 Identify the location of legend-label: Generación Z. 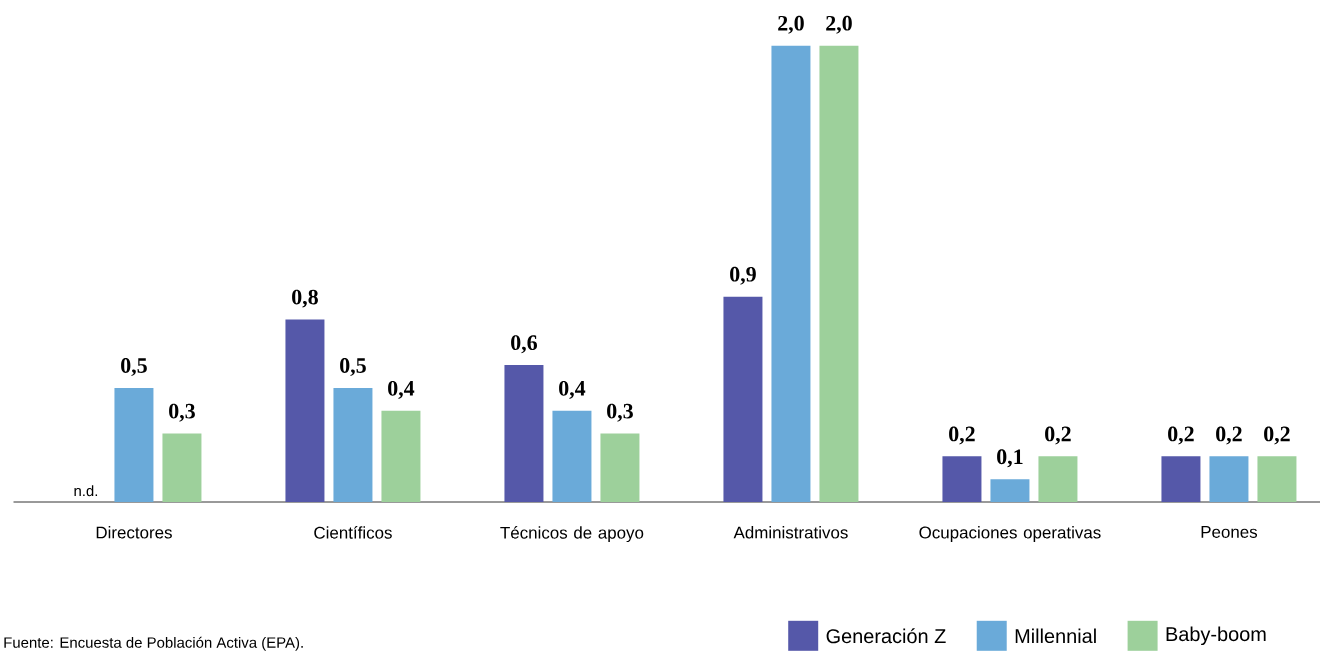
(886, 636).